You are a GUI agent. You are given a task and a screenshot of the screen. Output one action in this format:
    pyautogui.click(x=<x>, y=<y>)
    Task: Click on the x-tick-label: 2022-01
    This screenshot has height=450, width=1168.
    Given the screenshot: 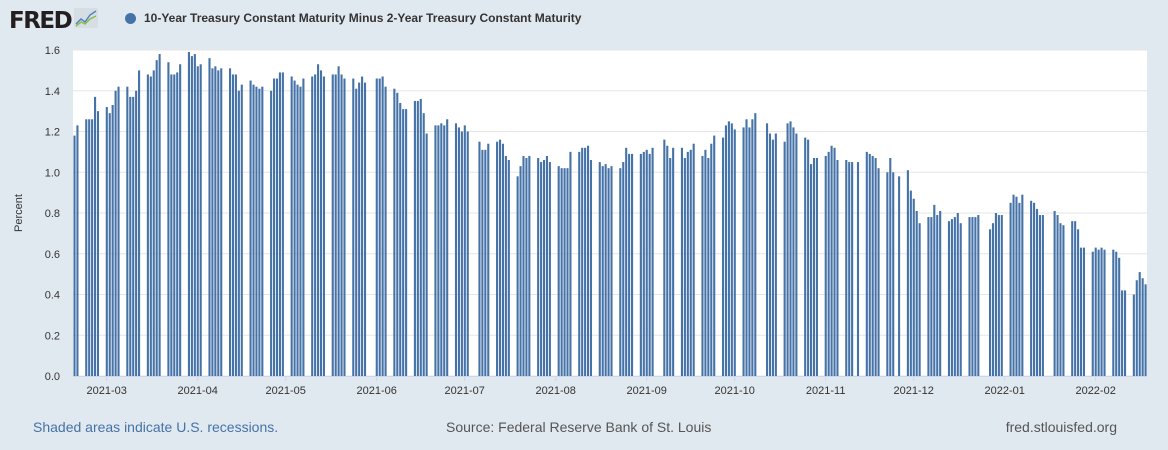 What is the action you would take?
    pyautogui.click(x=1004, y=391)
    